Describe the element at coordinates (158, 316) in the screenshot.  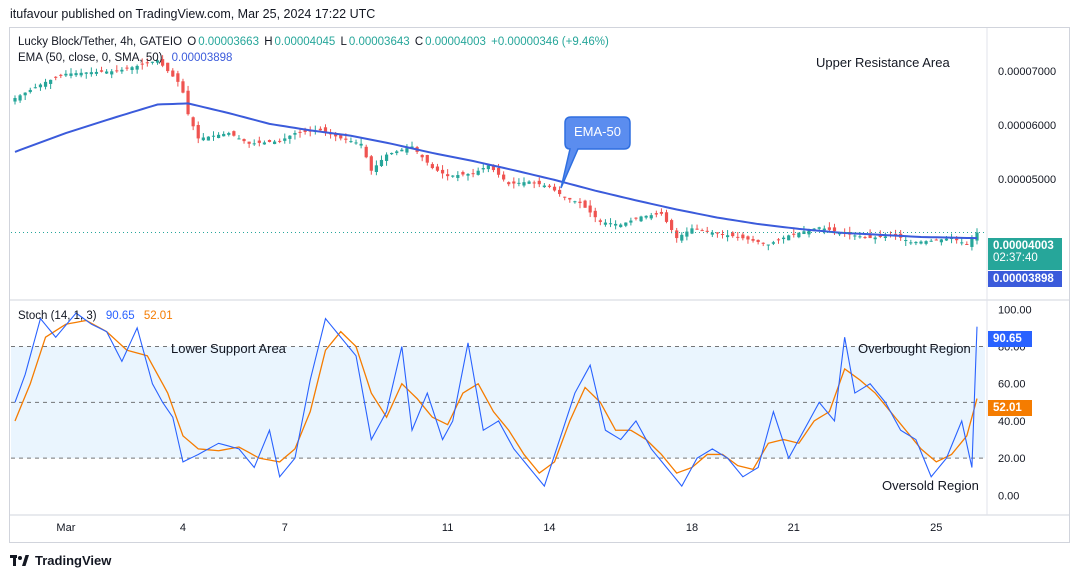
I see `stoch-d-value: 52.01` at that location.